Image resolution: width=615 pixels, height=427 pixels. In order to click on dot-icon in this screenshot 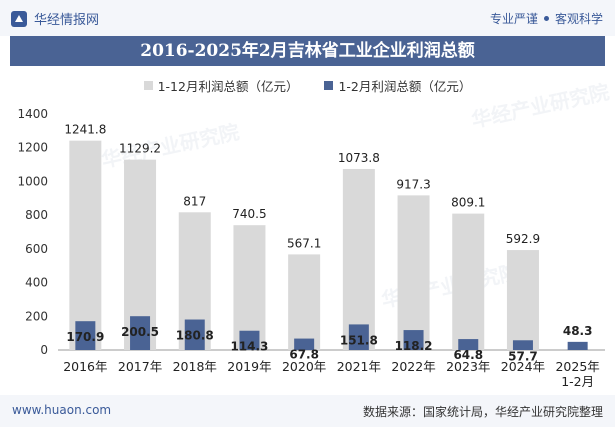, I will do `click(546, 18)`.